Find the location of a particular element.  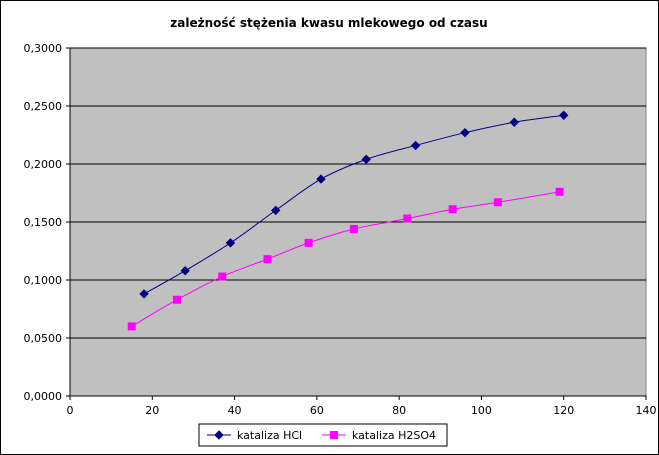

x-tick-label: 120 is located at coordinates (563, 410).